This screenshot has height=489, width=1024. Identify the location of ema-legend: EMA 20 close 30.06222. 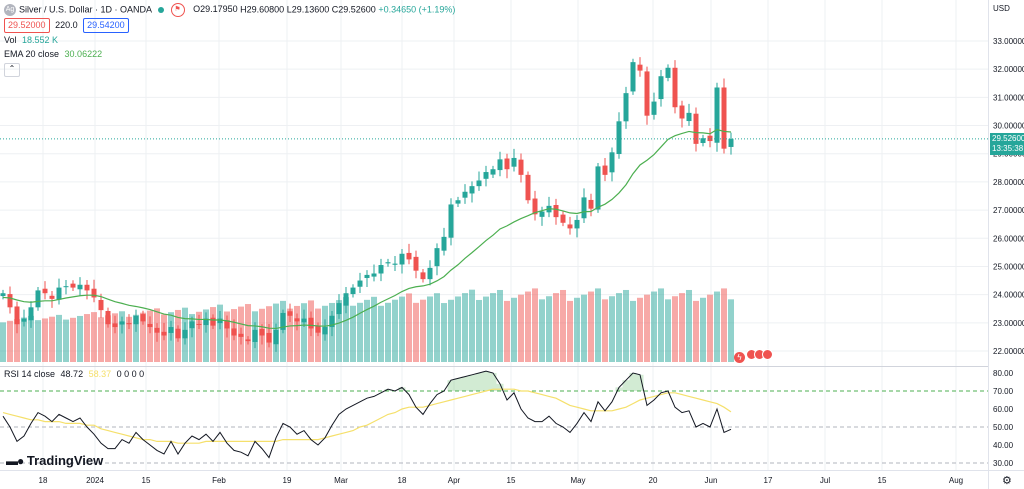
(53, 54).